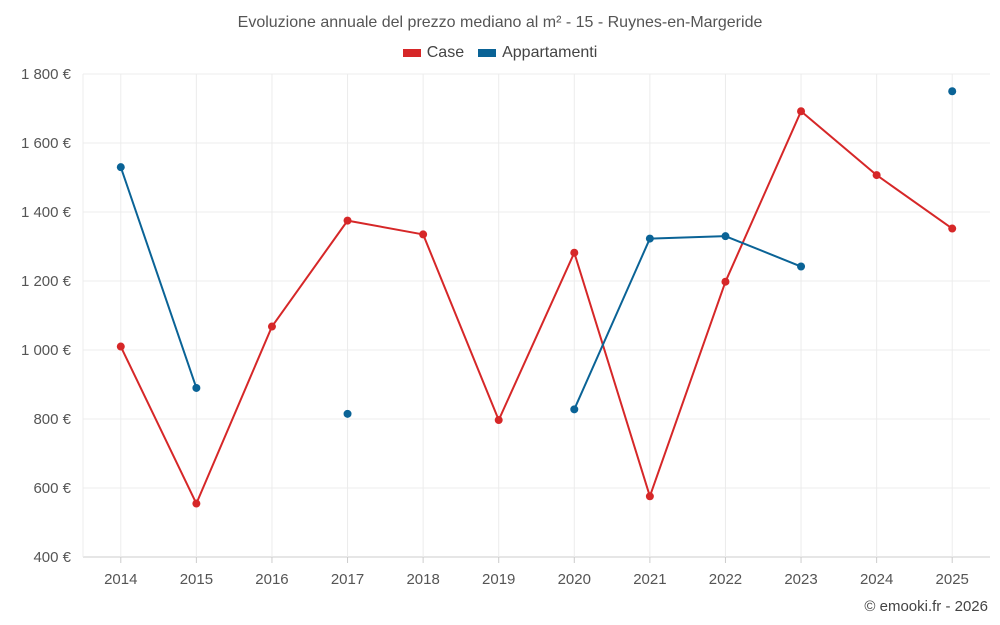 The width and height of the screenshot is (1000, 625). Describe the element at coordinates (574, 579) in the screenshot. I see `x-tick-label: 2020` at that location.